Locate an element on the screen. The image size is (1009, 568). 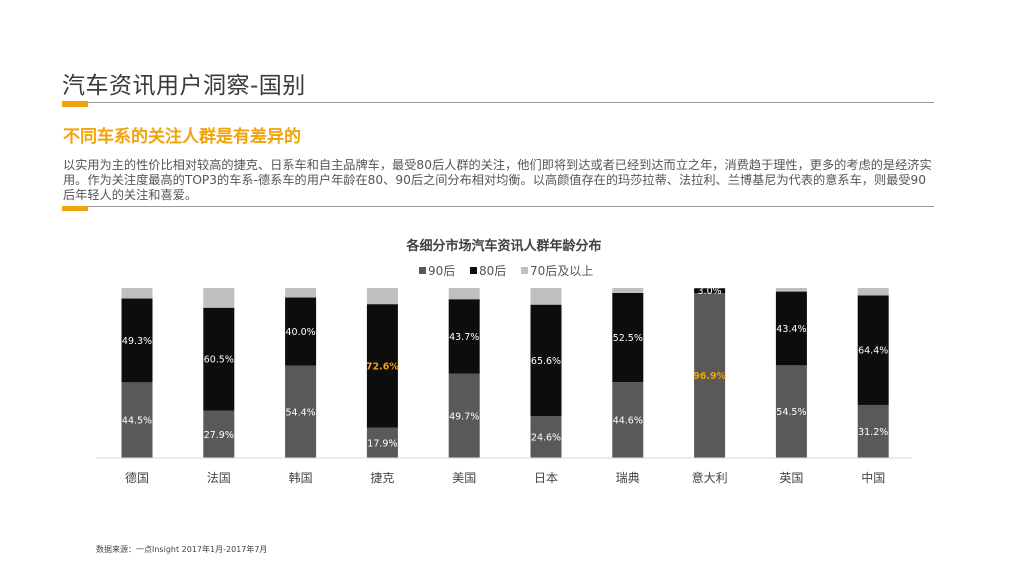
data-label: 31.2% is located at coordinates (873, 432).